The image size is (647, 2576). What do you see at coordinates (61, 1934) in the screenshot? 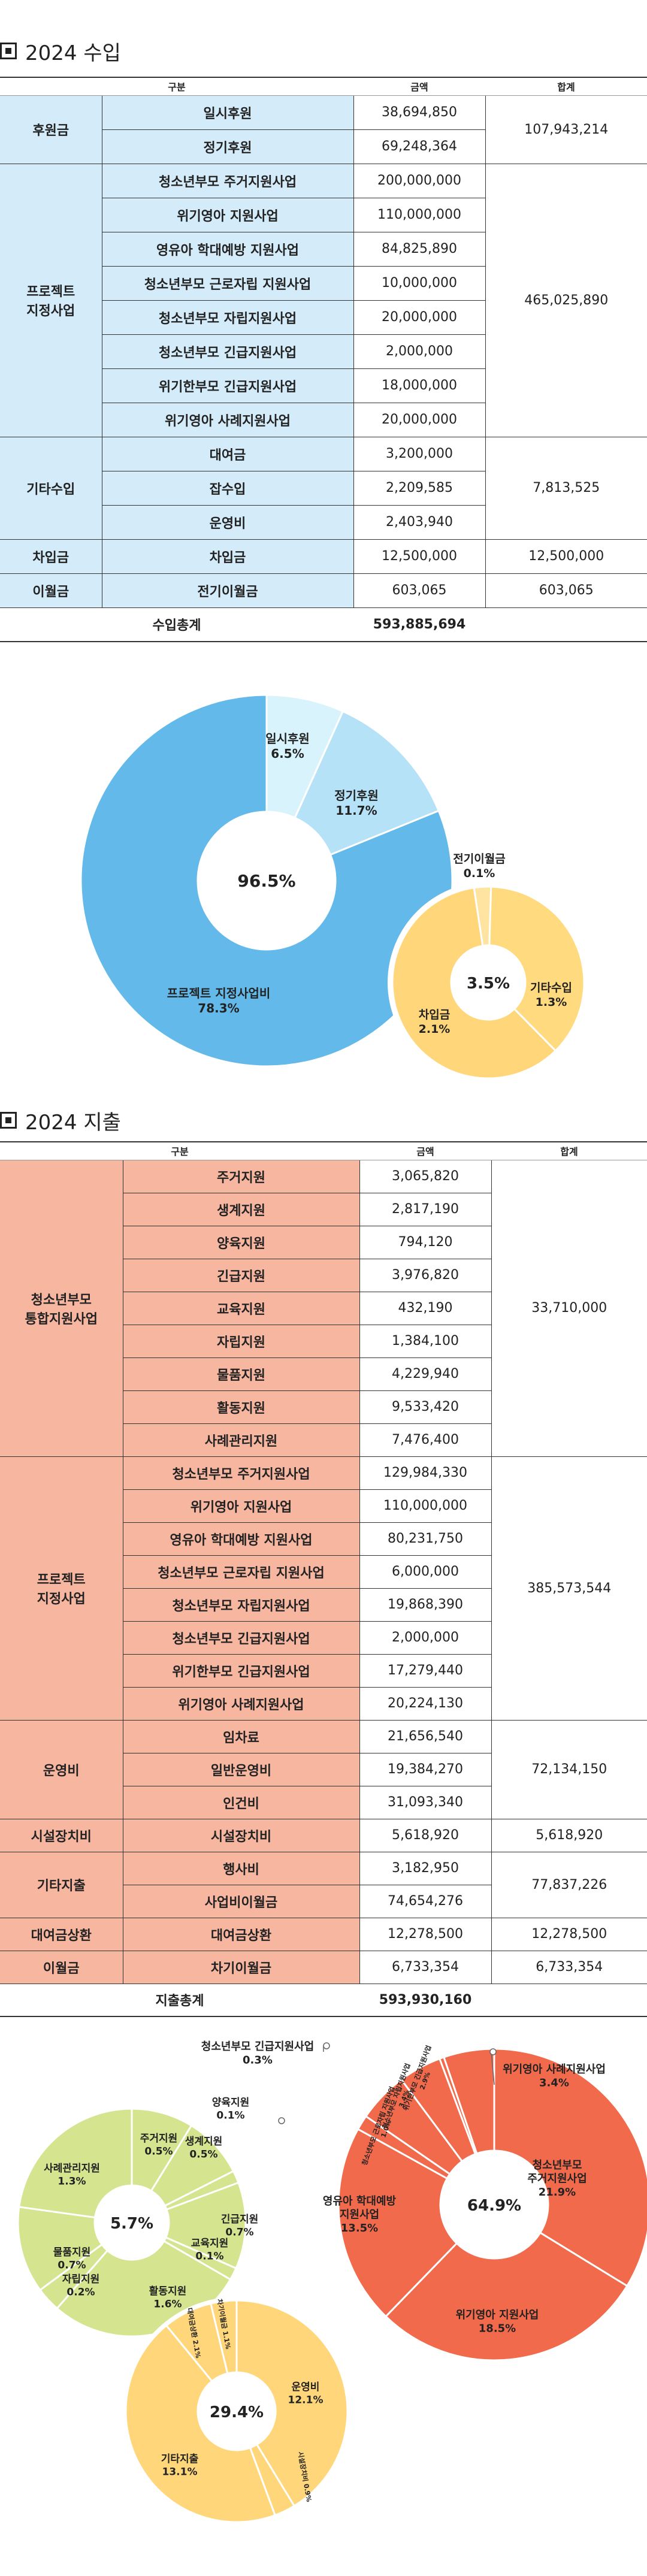
I see `group-label: 대여금상환` at bounding box center [61, 1934].